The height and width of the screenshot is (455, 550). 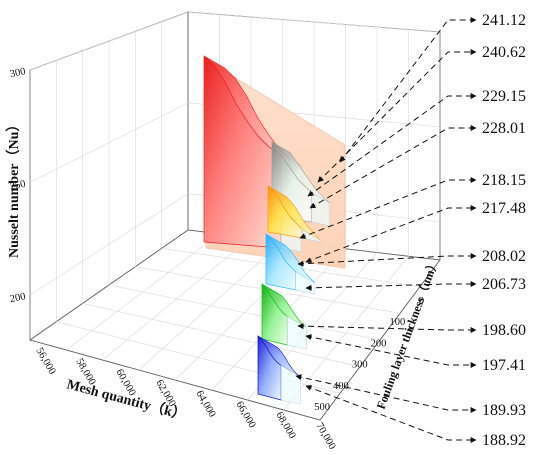 What do you see at coordinates (504, 284) in the screenshot?
I see `callout-label: 206.73` at bounding box center [504, 284].